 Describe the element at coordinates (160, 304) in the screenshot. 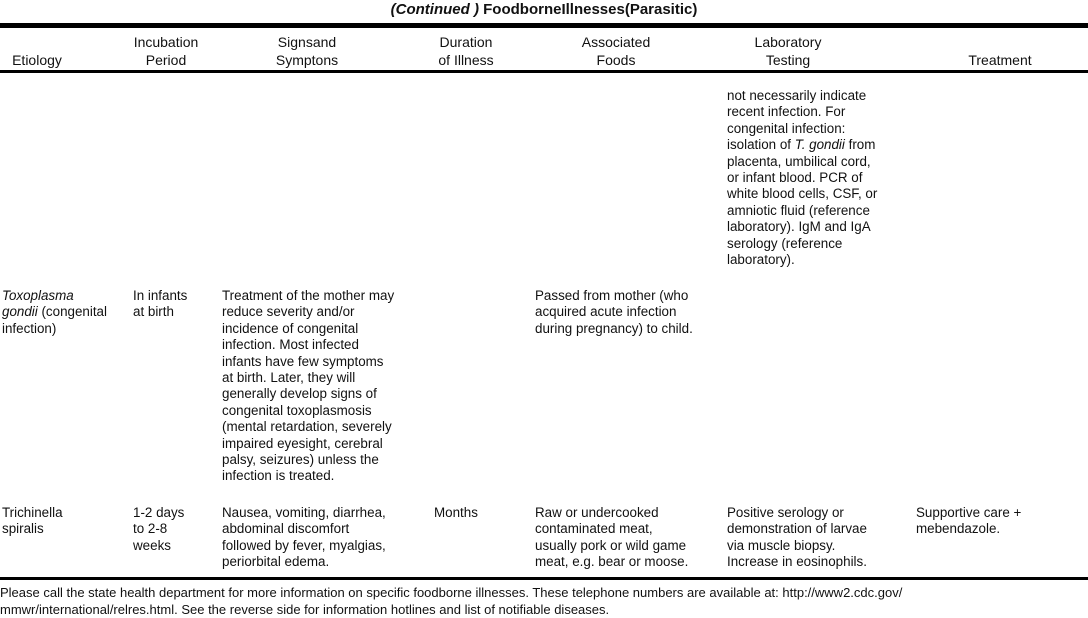

I see `row2-incubation: In infants at birth` at that location.